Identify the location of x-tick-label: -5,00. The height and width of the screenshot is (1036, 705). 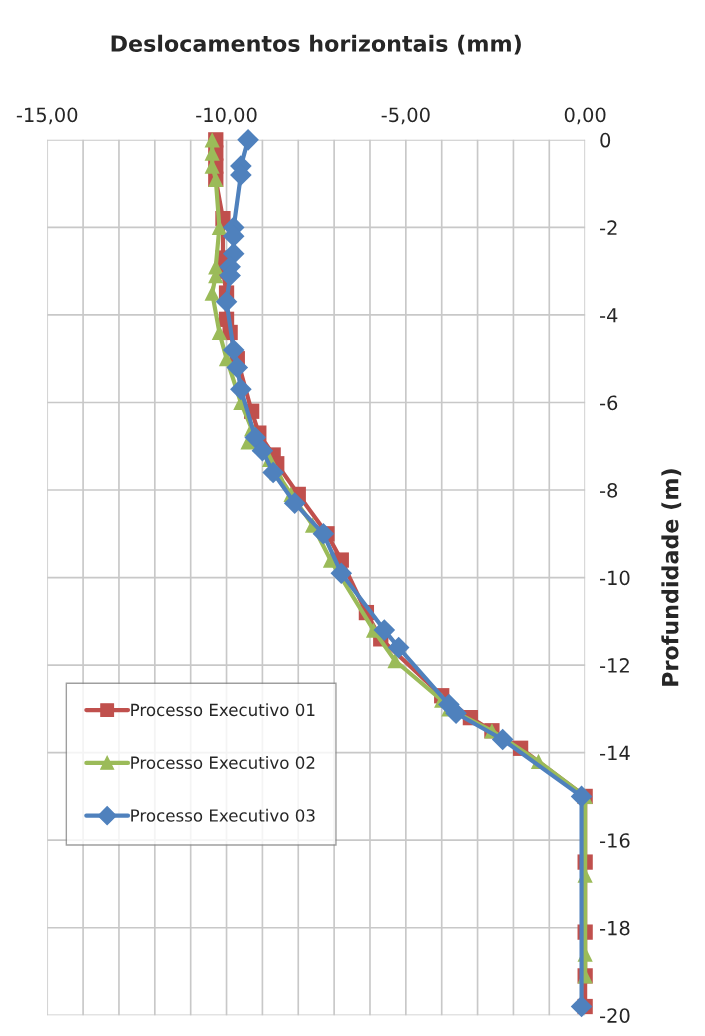
(405, 116).